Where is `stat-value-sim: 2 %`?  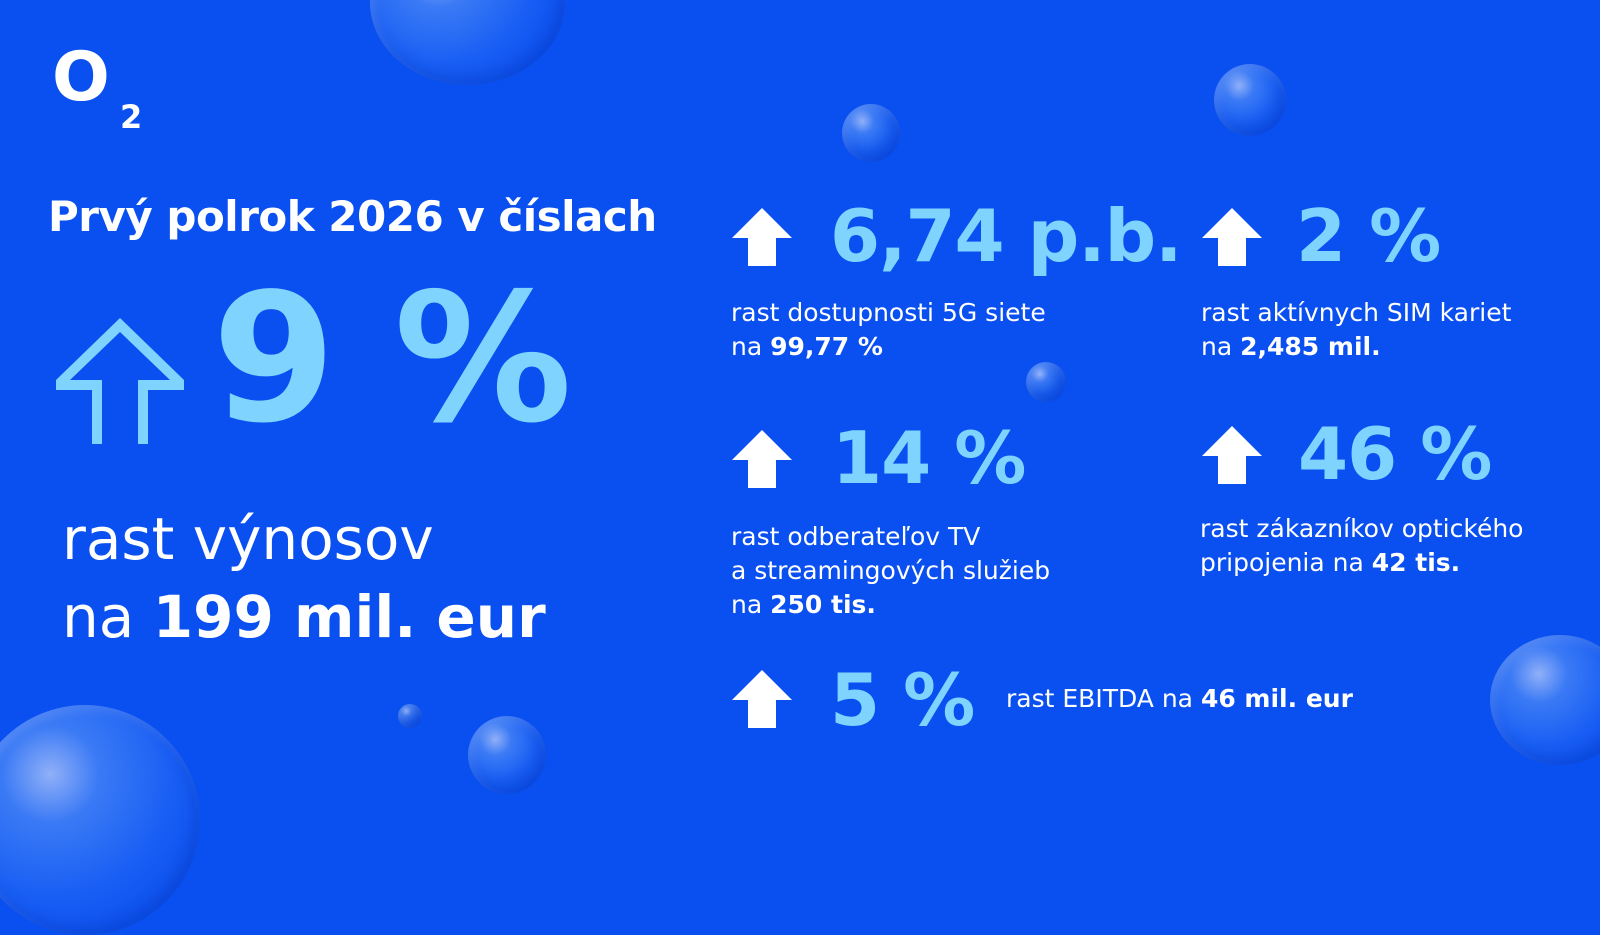
stat-value-sim: 2 % is located at coordinates (1368, 236).